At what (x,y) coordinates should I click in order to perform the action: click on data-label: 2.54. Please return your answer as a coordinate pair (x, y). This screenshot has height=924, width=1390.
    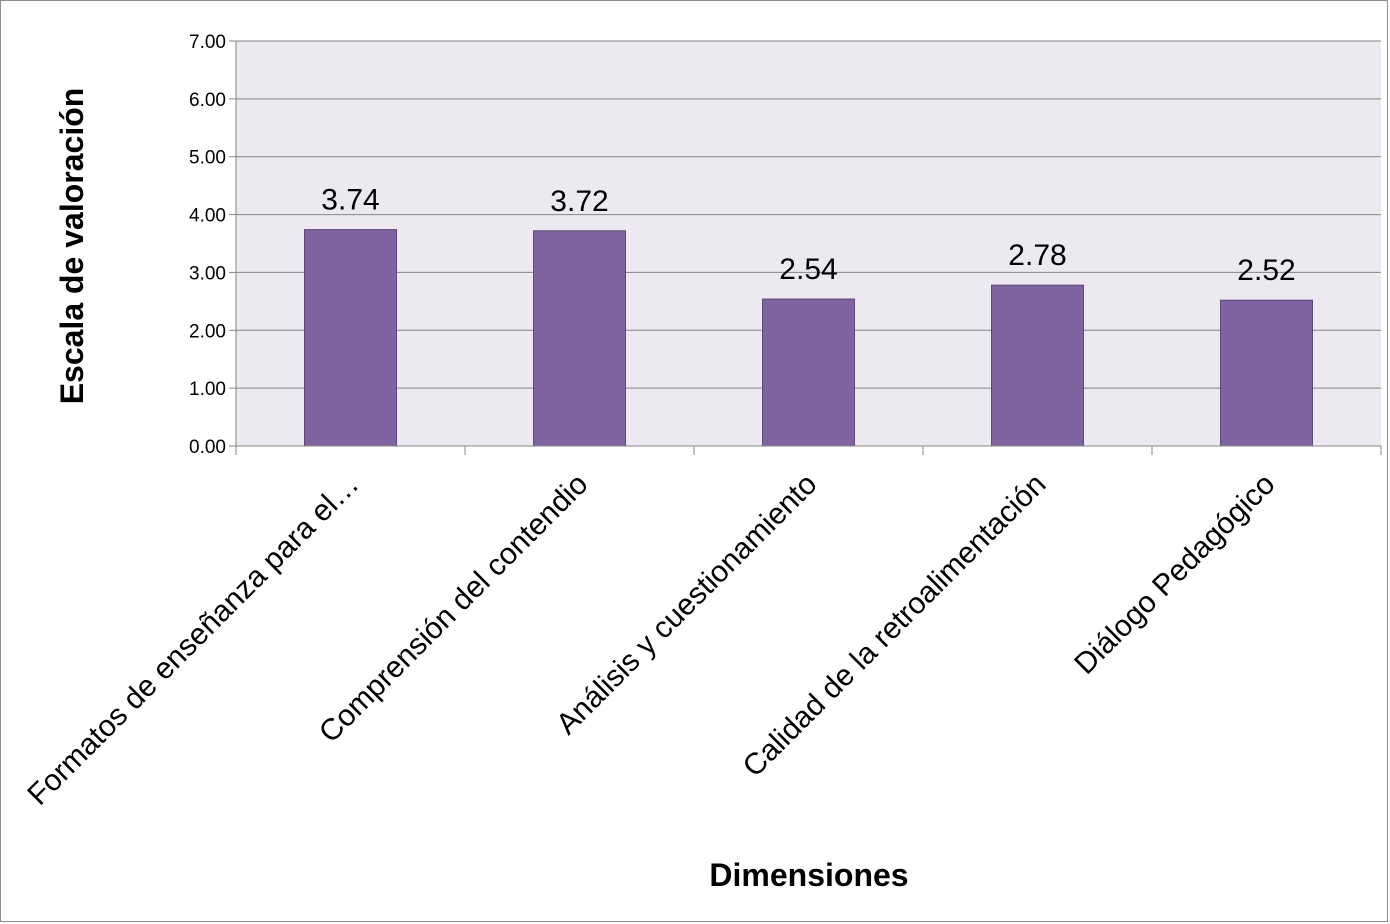
    Looking at the image, I should click on (808, 269).